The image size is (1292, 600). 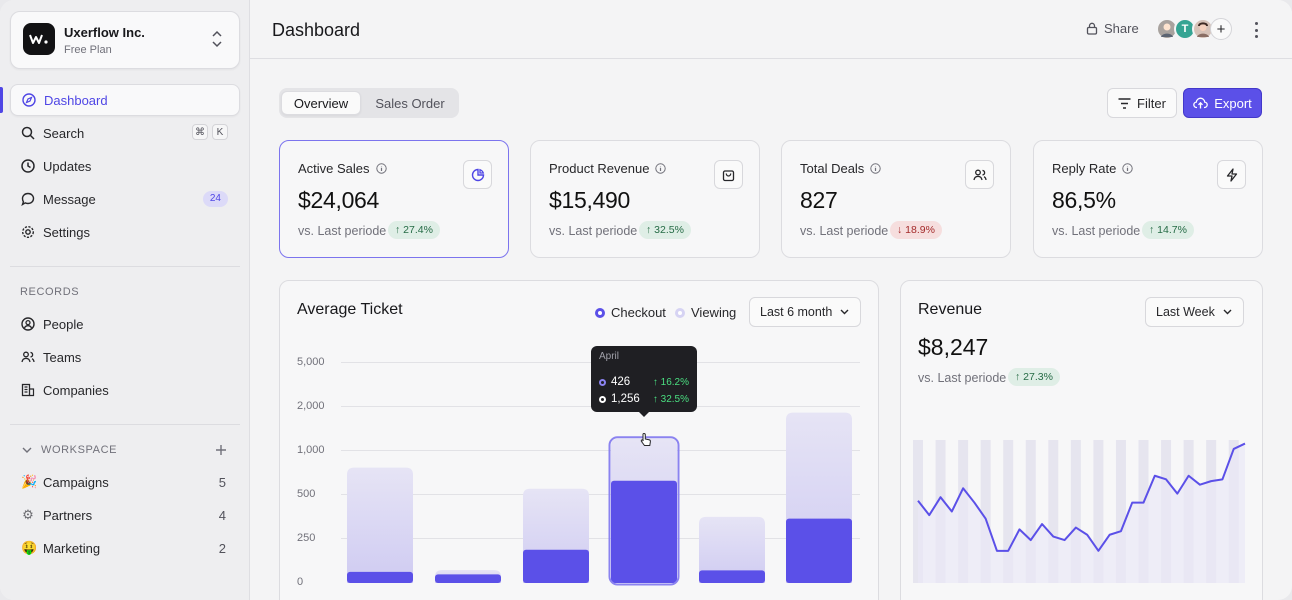 What do you see at coordinates (28, 199) in the screenshot?
I see `chat-bubble-icon` at bounding box center [28, 199].